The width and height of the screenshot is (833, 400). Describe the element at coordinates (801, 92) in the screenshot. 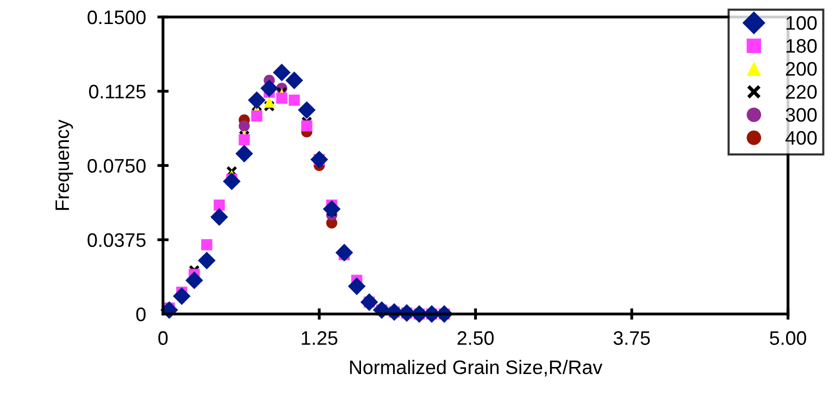

I see `legend-label: 220` at that location.